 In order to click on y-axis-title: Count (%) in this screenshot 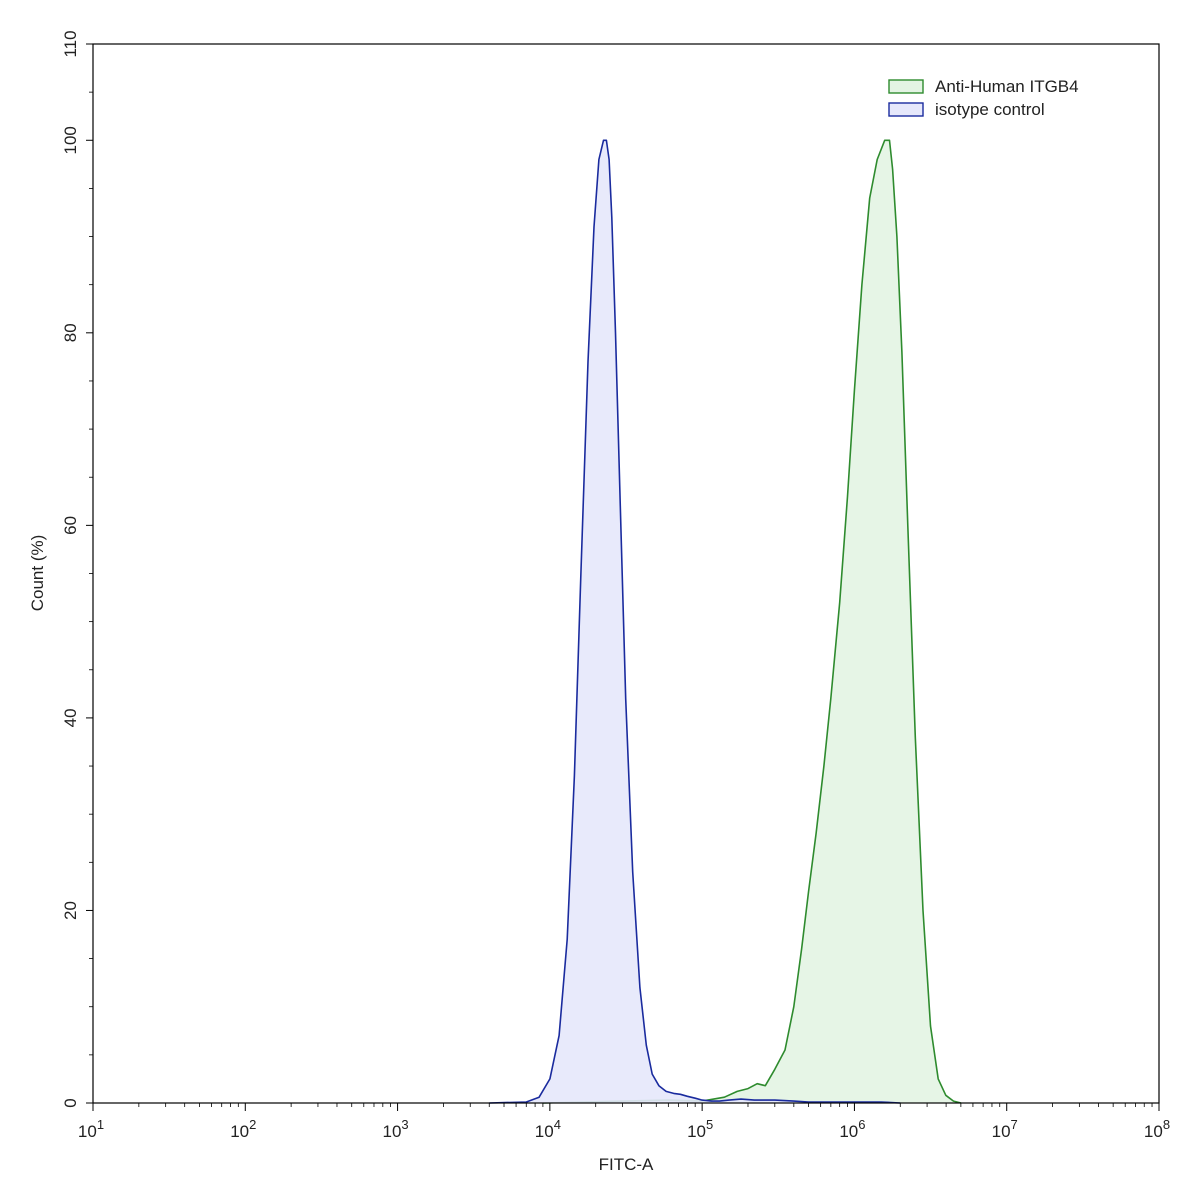, I will do `click(37, 573)`.